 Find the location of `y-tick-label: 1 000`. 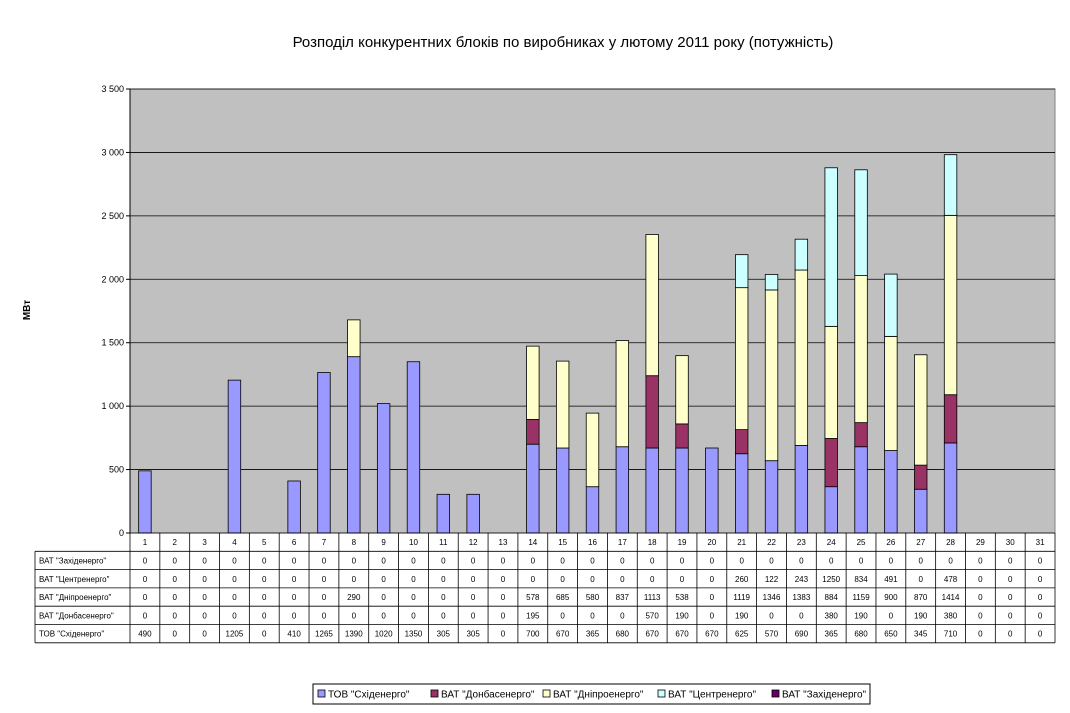

y-tick-label: 1 000 is located at coordinates (112, 406).